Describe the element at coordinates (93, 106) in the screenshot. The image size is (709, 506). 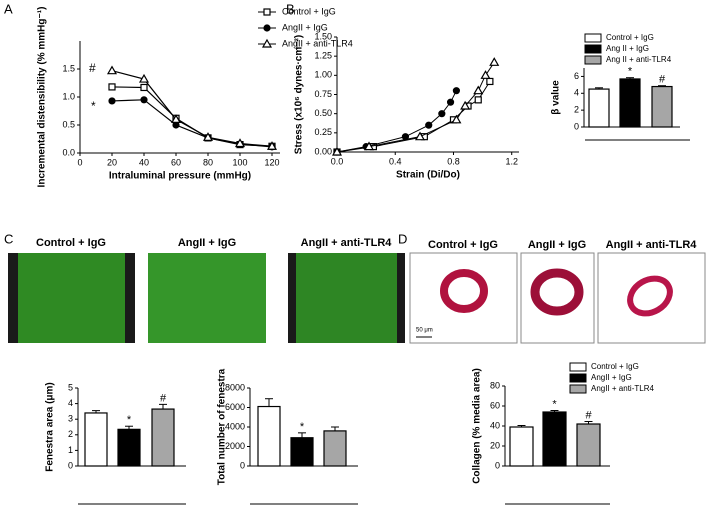
I see `annotation: *` at that location.